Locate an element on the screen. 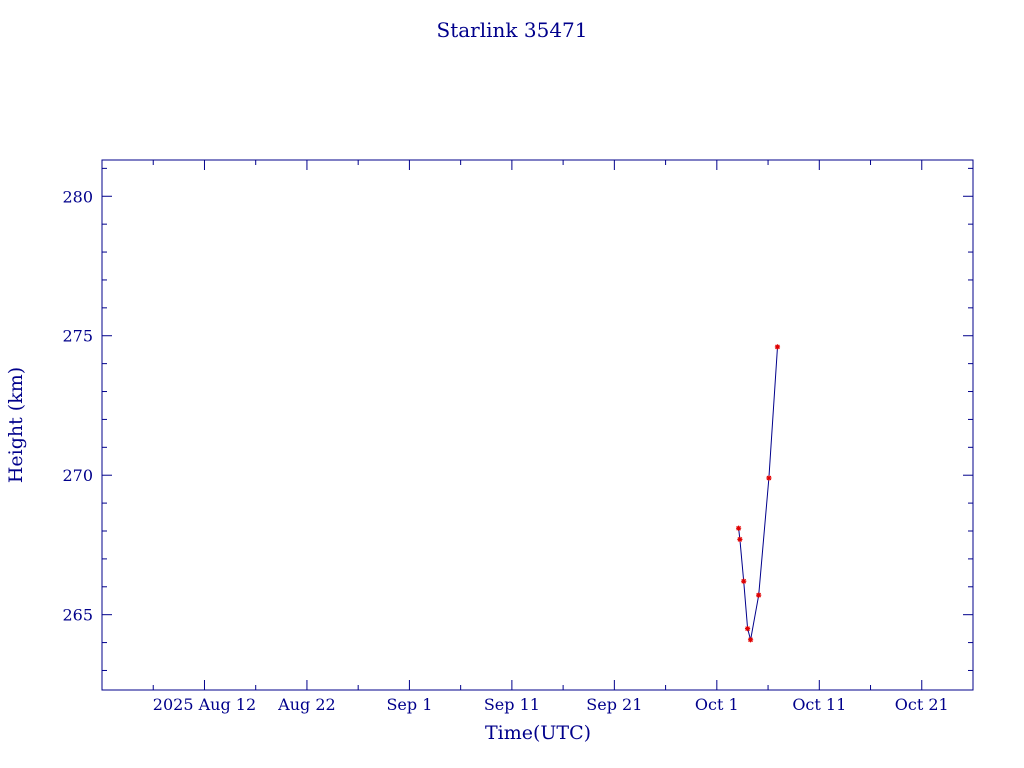 The width and height of the screenshot is (1024, 768). x-tick-label: Sep 21 is located at coordinates (614, 704).